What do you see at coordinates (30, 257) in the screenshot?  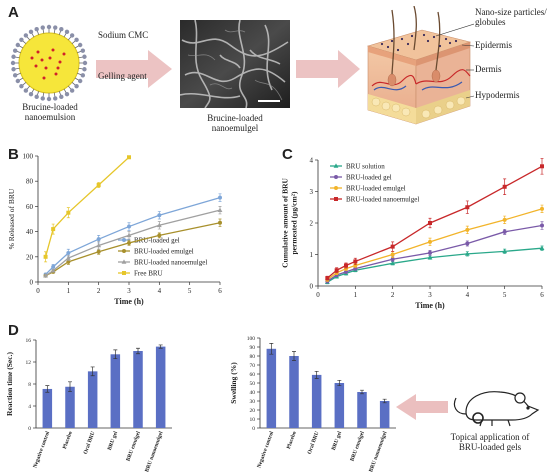 I see `y-tick-label: 20` at bounding box center [30, 257].